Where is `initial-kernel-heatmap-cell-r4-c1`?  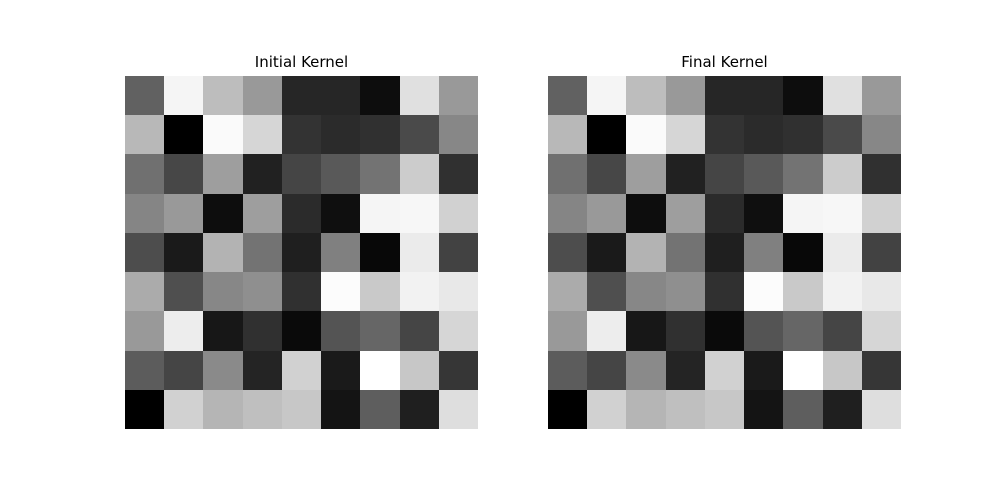 initial-kernel-heatmap-cell-r4-c1 is located at coordinates (184, 252).